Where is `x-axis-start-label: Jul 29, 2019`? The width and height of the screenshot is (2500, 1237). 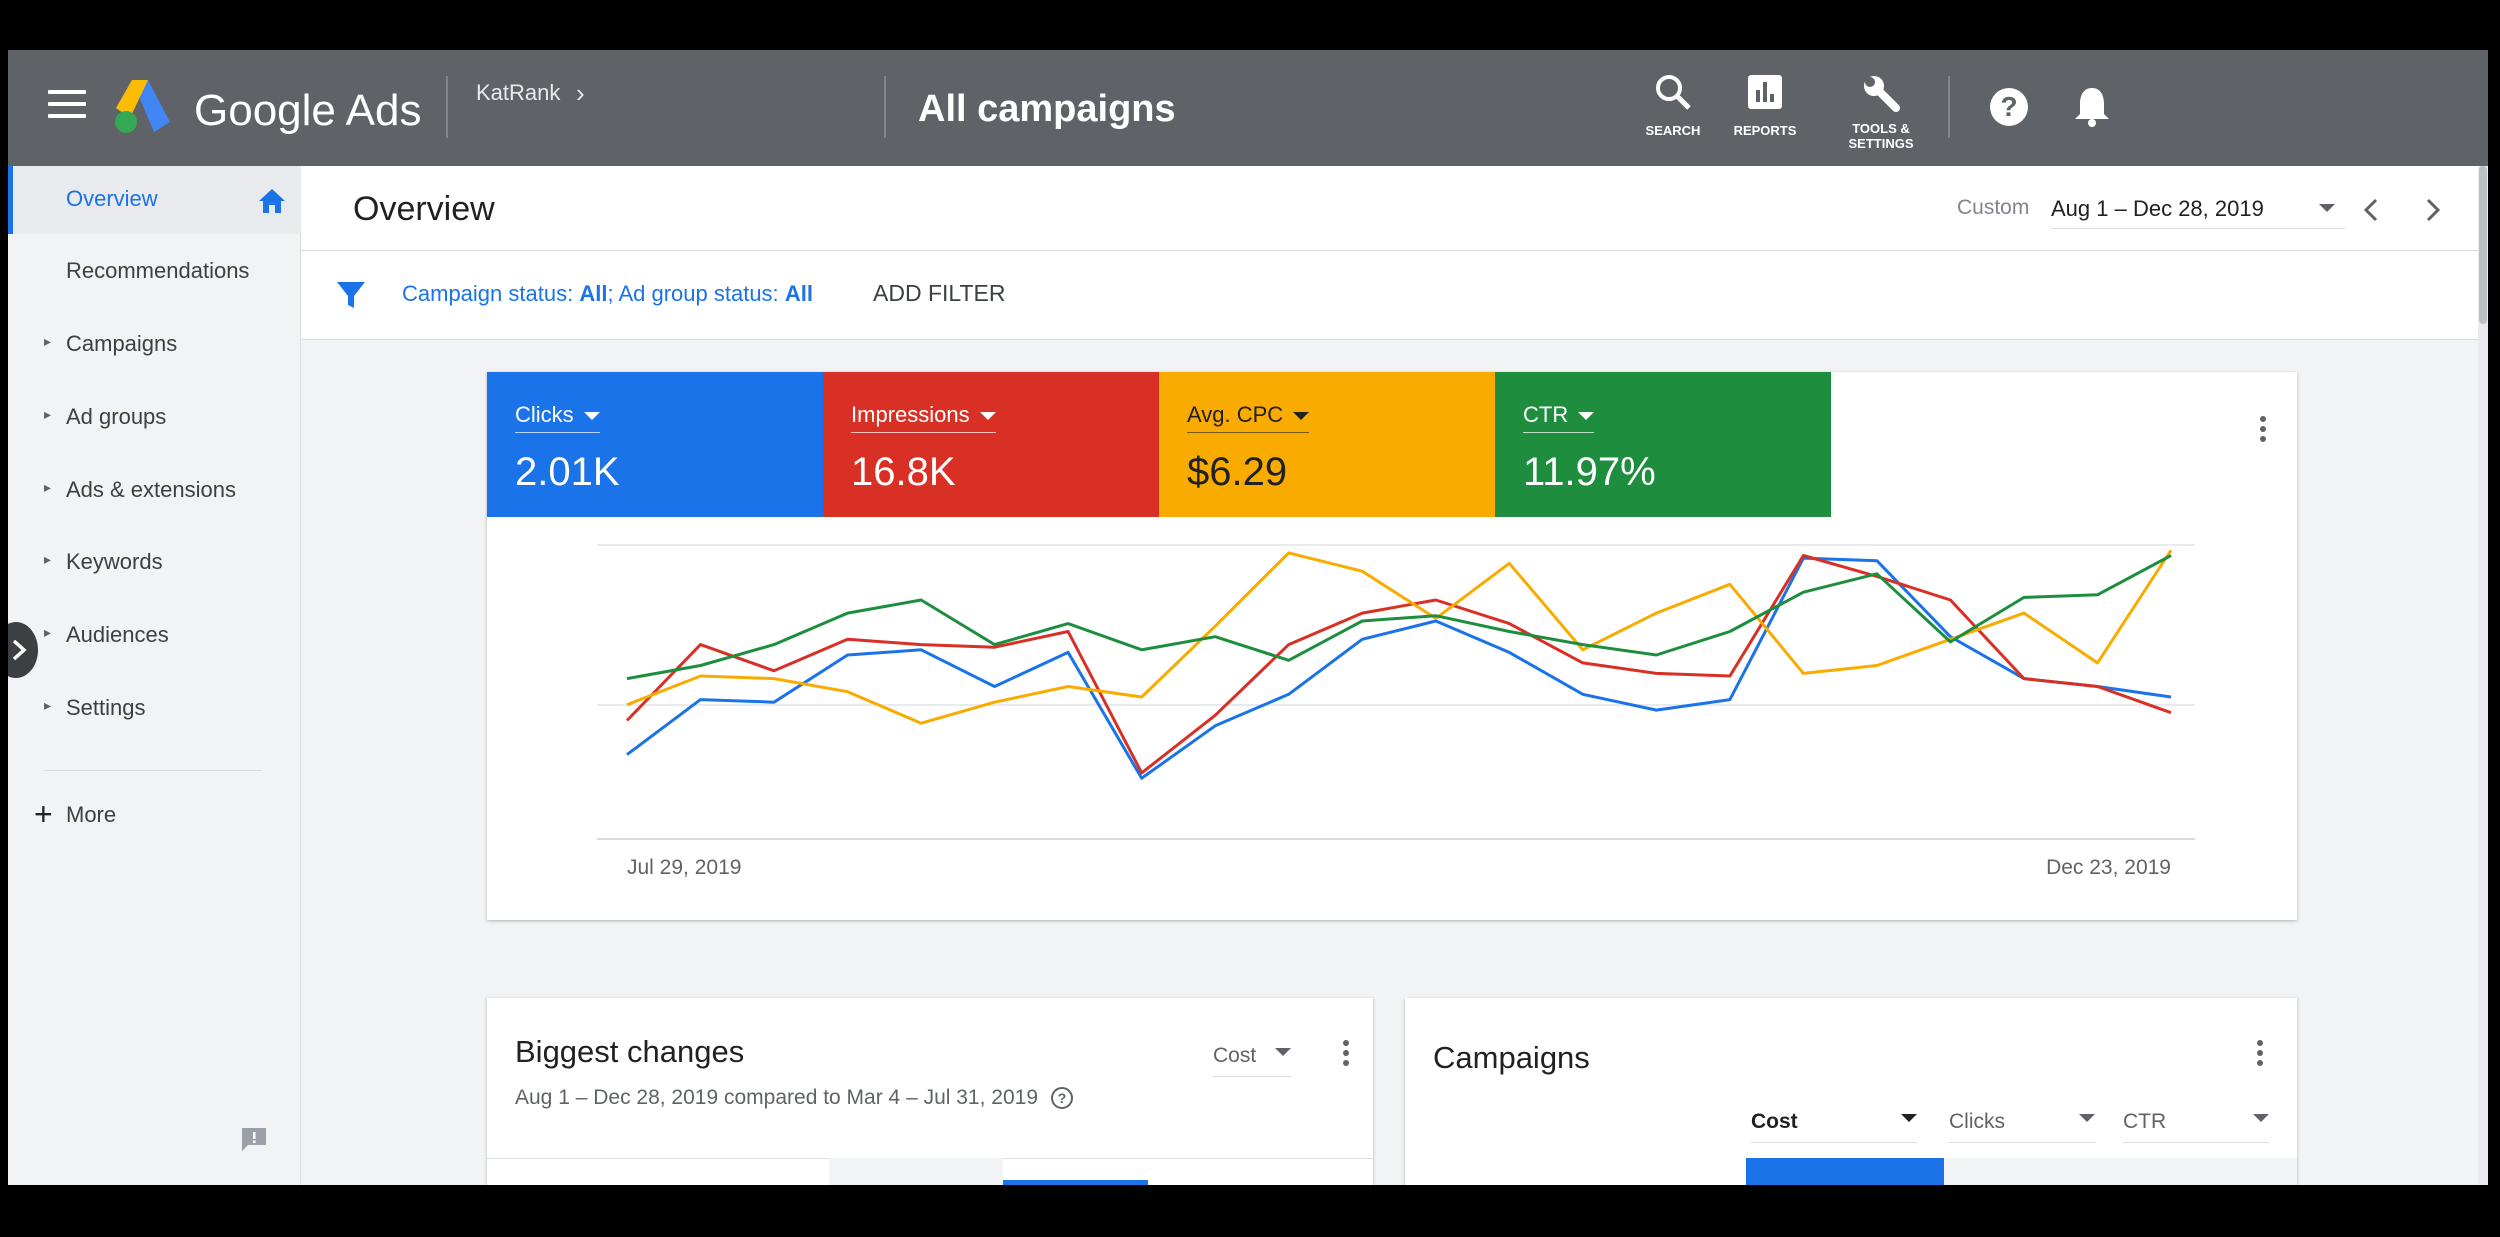 x-axis-start-label: Jul 29, 2019 is located at coordinates (684, 867).